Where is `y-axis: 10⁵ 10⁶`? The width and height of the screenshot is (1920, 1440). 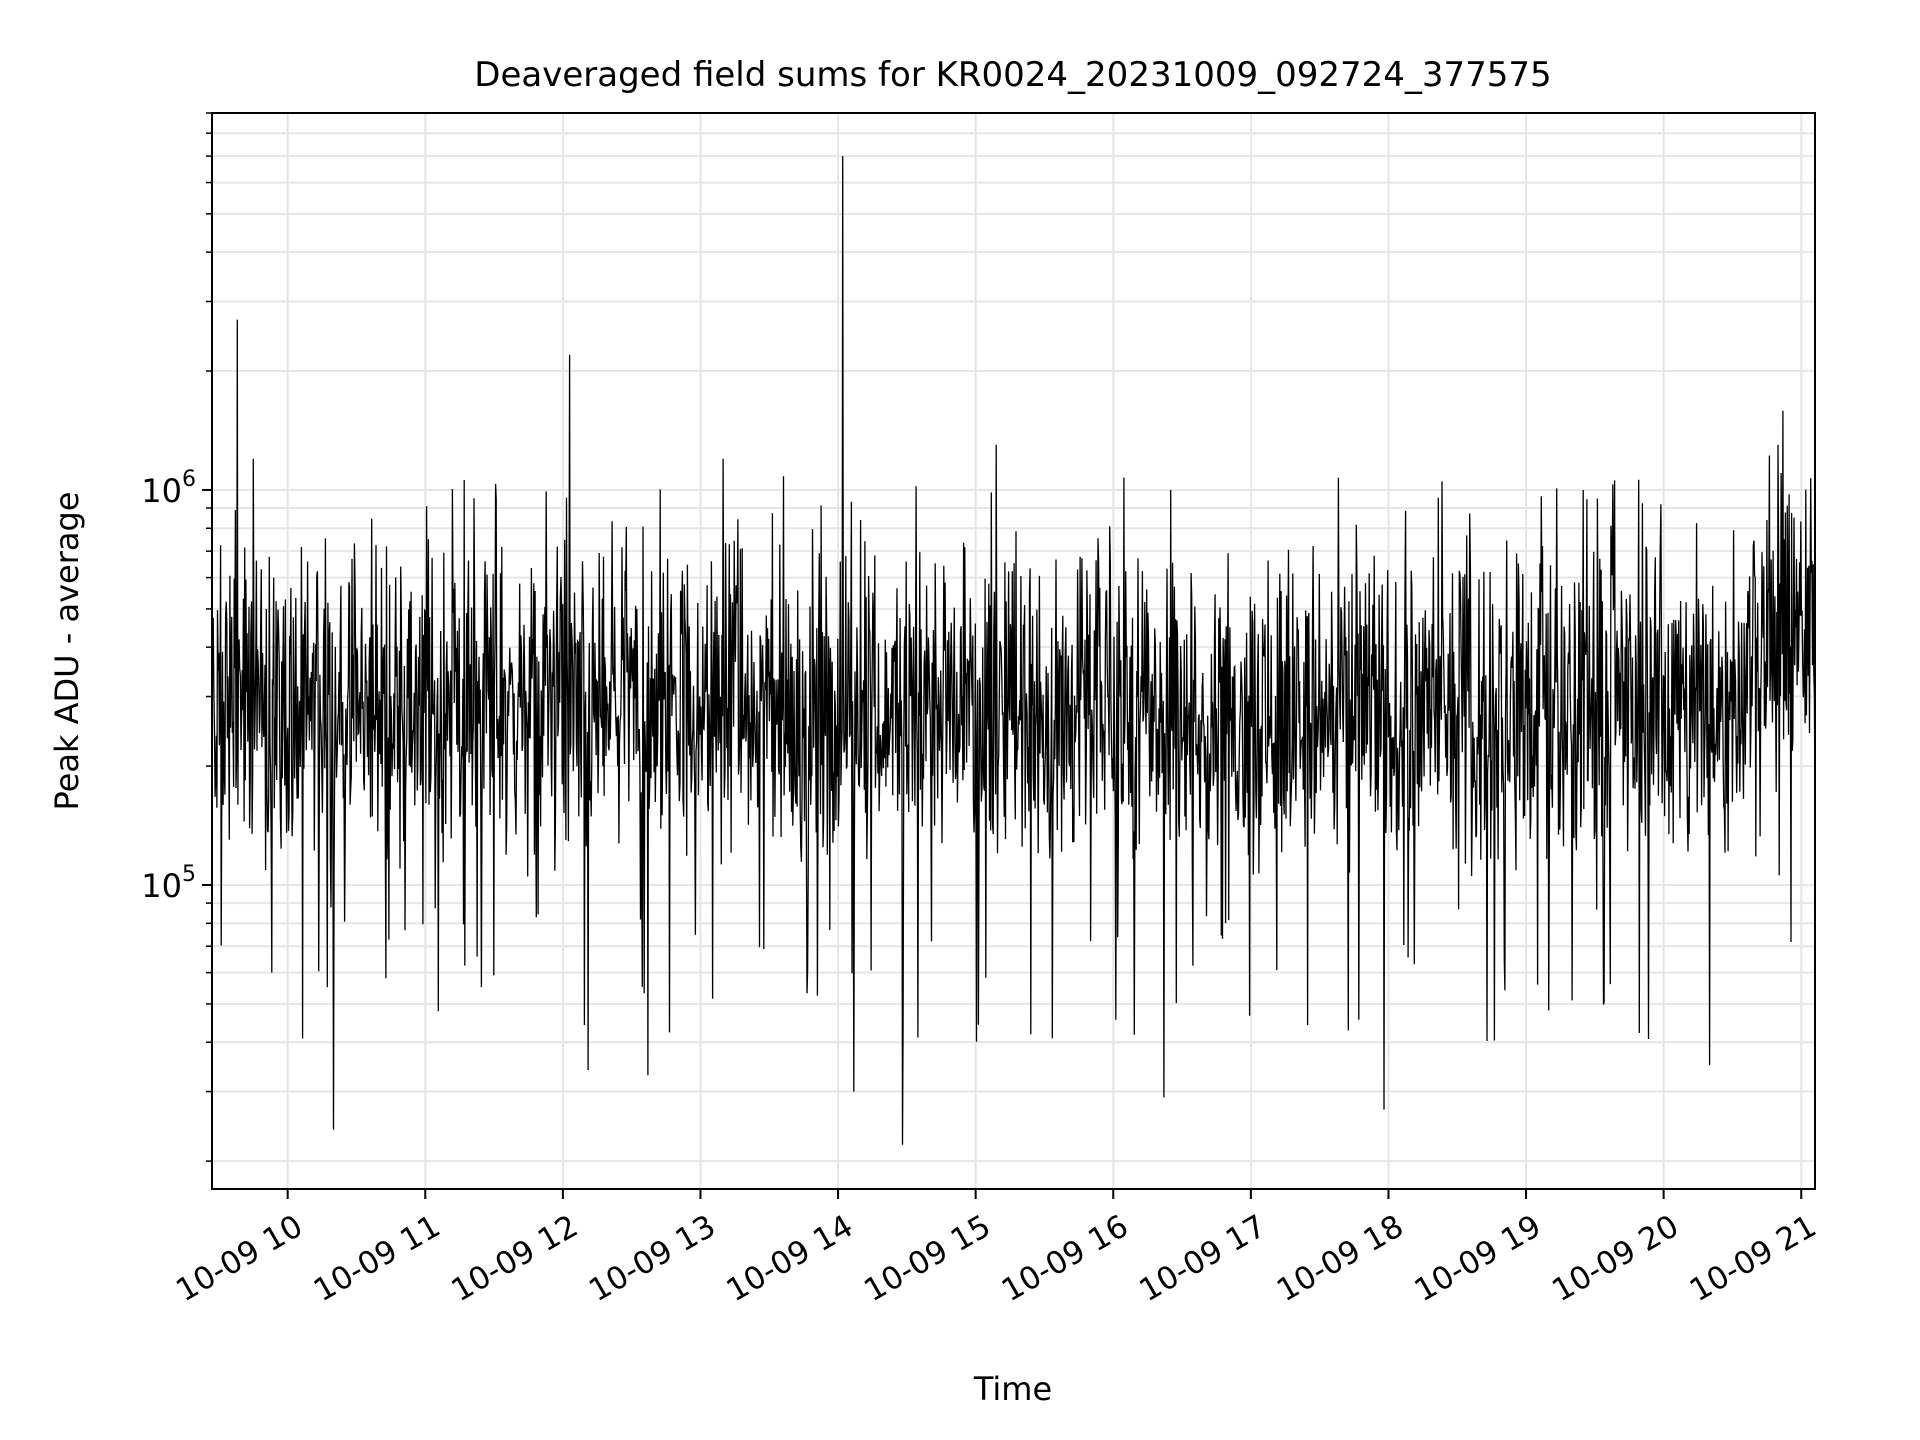 y-axis: 10⁵ 10⁶ is located at coordinates (168, 686).